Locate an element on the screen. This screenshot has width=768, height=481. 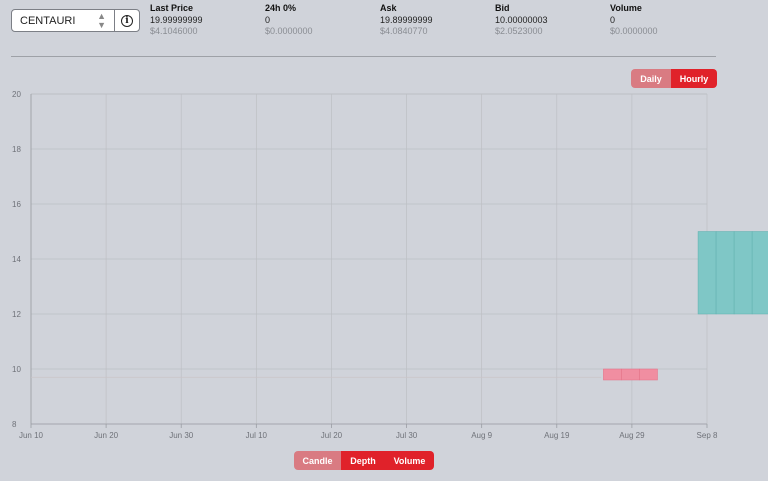
market-select-field: CENTAURI ▲ ▼ is located at coordinates (63, 20).